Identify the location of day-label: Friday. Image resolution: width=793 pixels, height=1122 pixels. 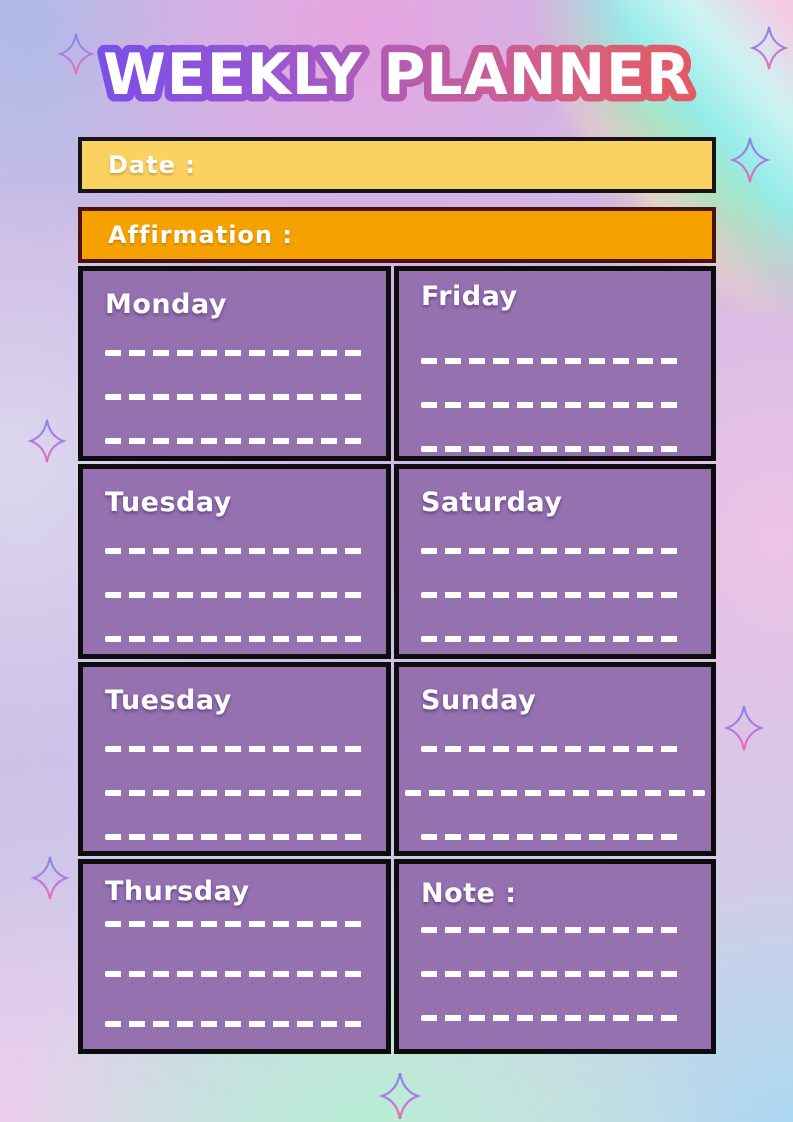
(469, 296).